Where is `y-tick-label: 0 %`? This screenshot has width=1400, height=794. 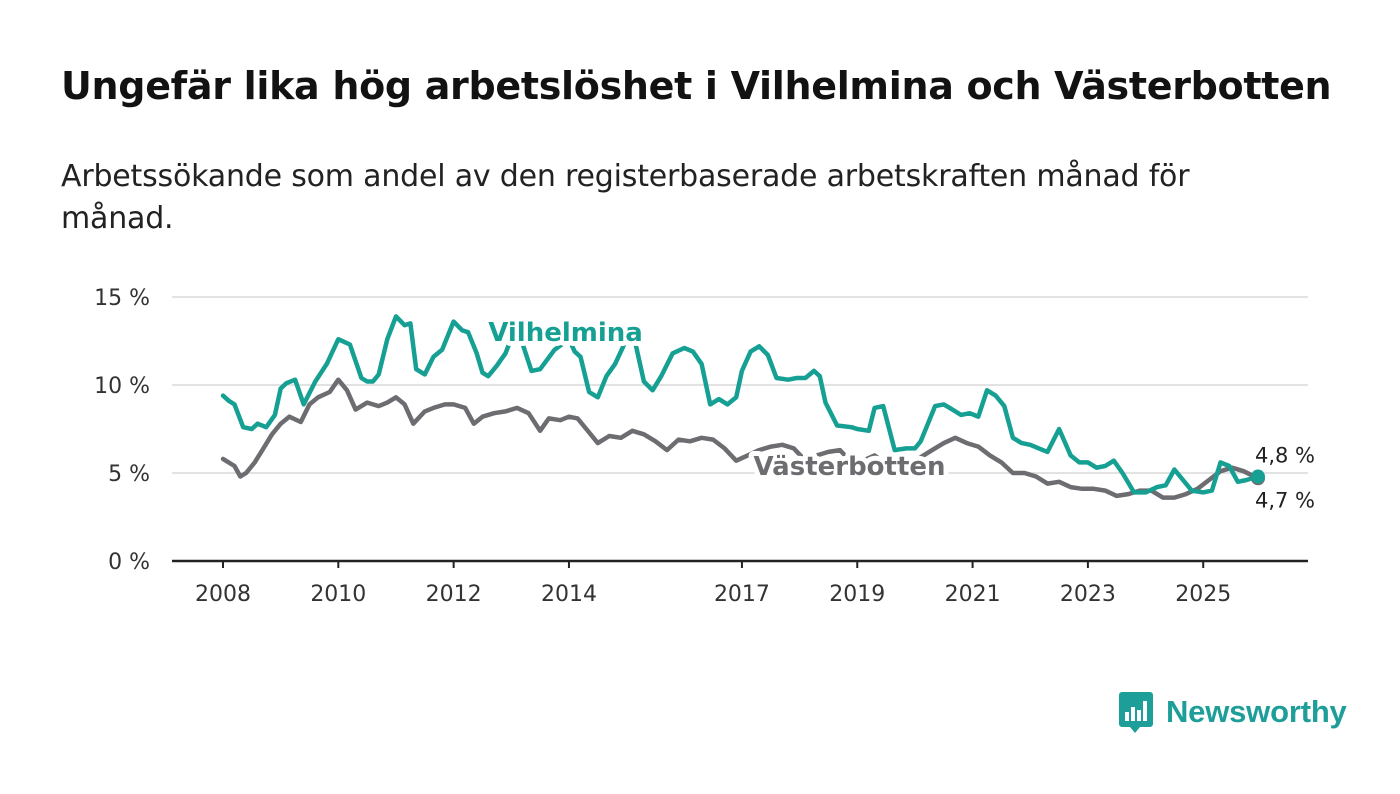 y-tick-label: 0 % is located at coordinates (129, 562).